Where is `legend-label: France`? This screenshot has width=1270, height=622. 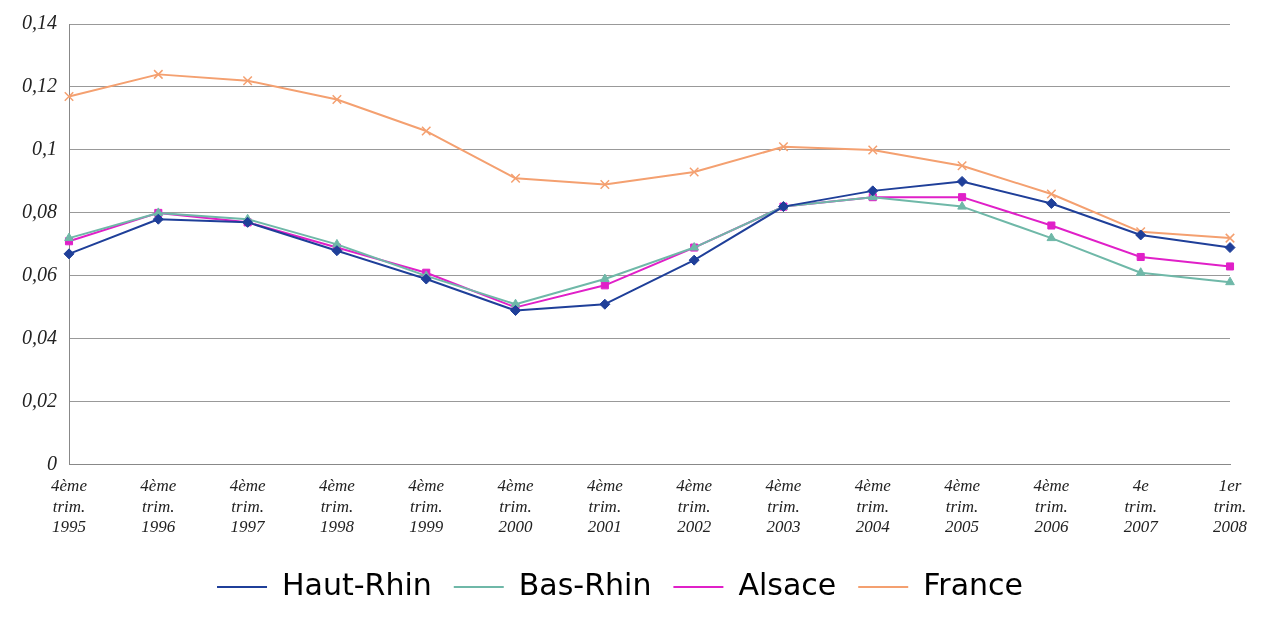
legend-label: France is located at coordinates (973, 584).